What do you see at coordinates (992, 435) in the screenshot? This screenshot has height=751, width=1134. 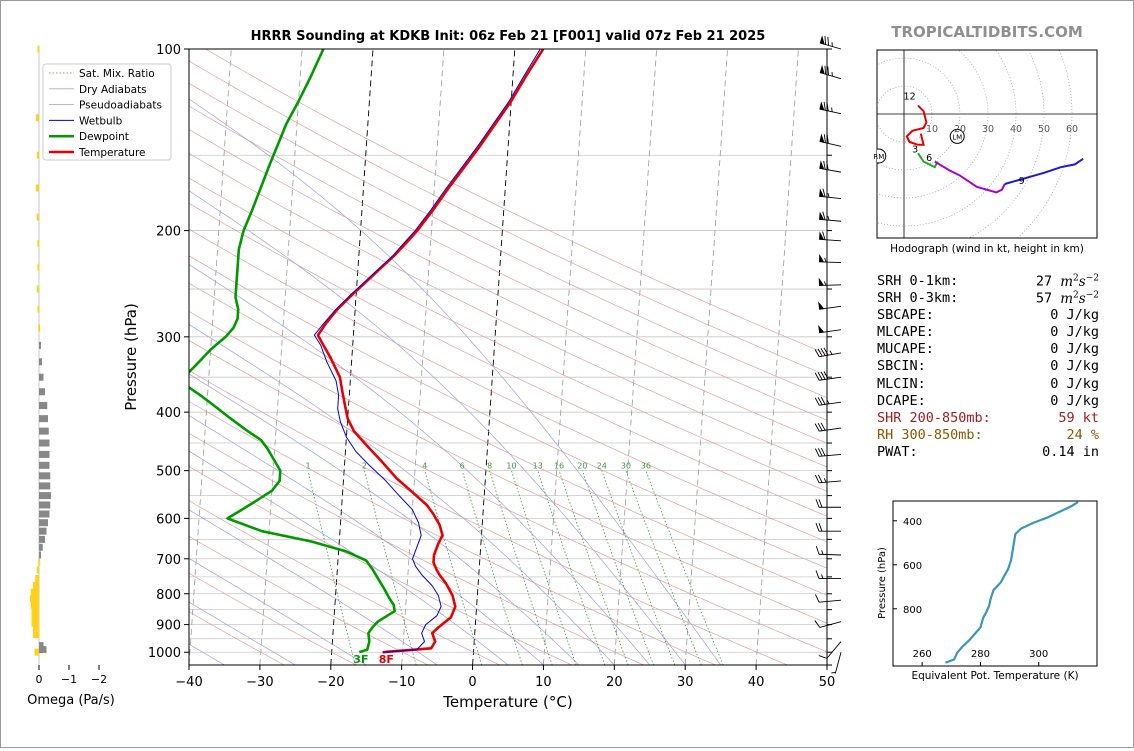 I see `index-row: RH 300-850mb:24 %` at bounding box center [992, 435].